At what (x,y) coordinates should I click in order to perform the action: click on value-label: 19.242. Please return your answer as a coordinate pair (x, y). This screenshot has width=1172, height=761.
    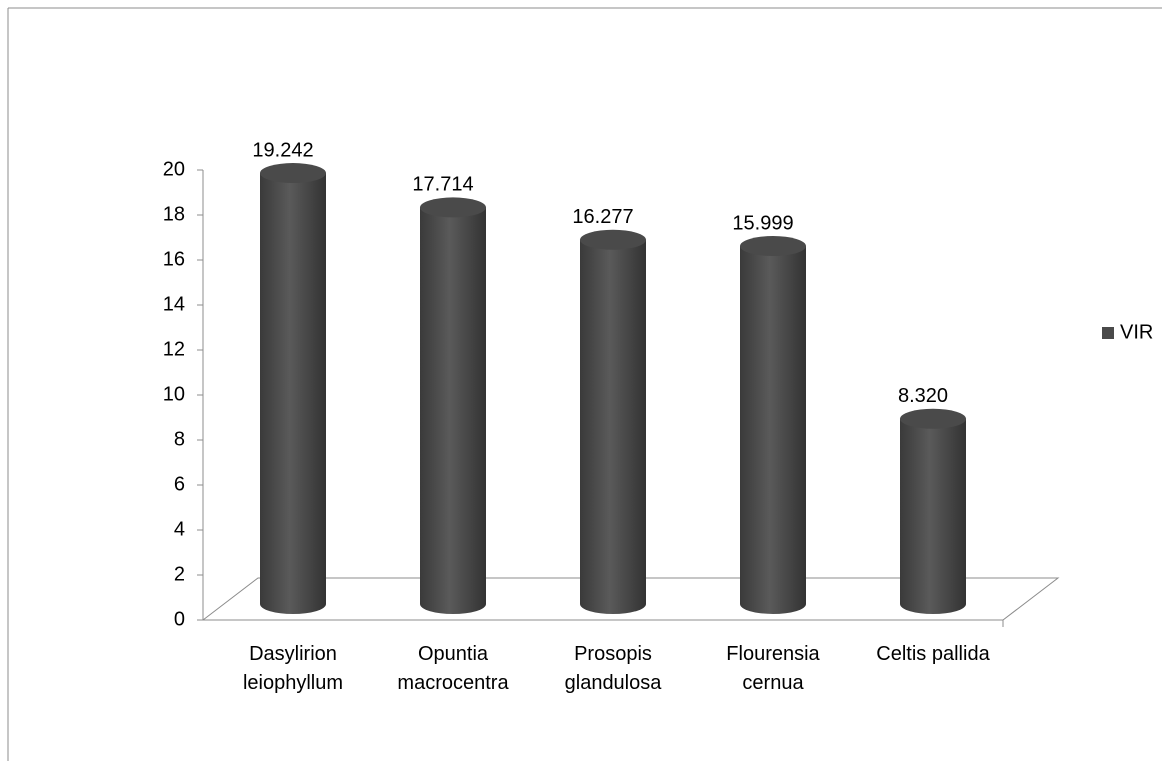
    Looking at the image, I should click on (282, 150).